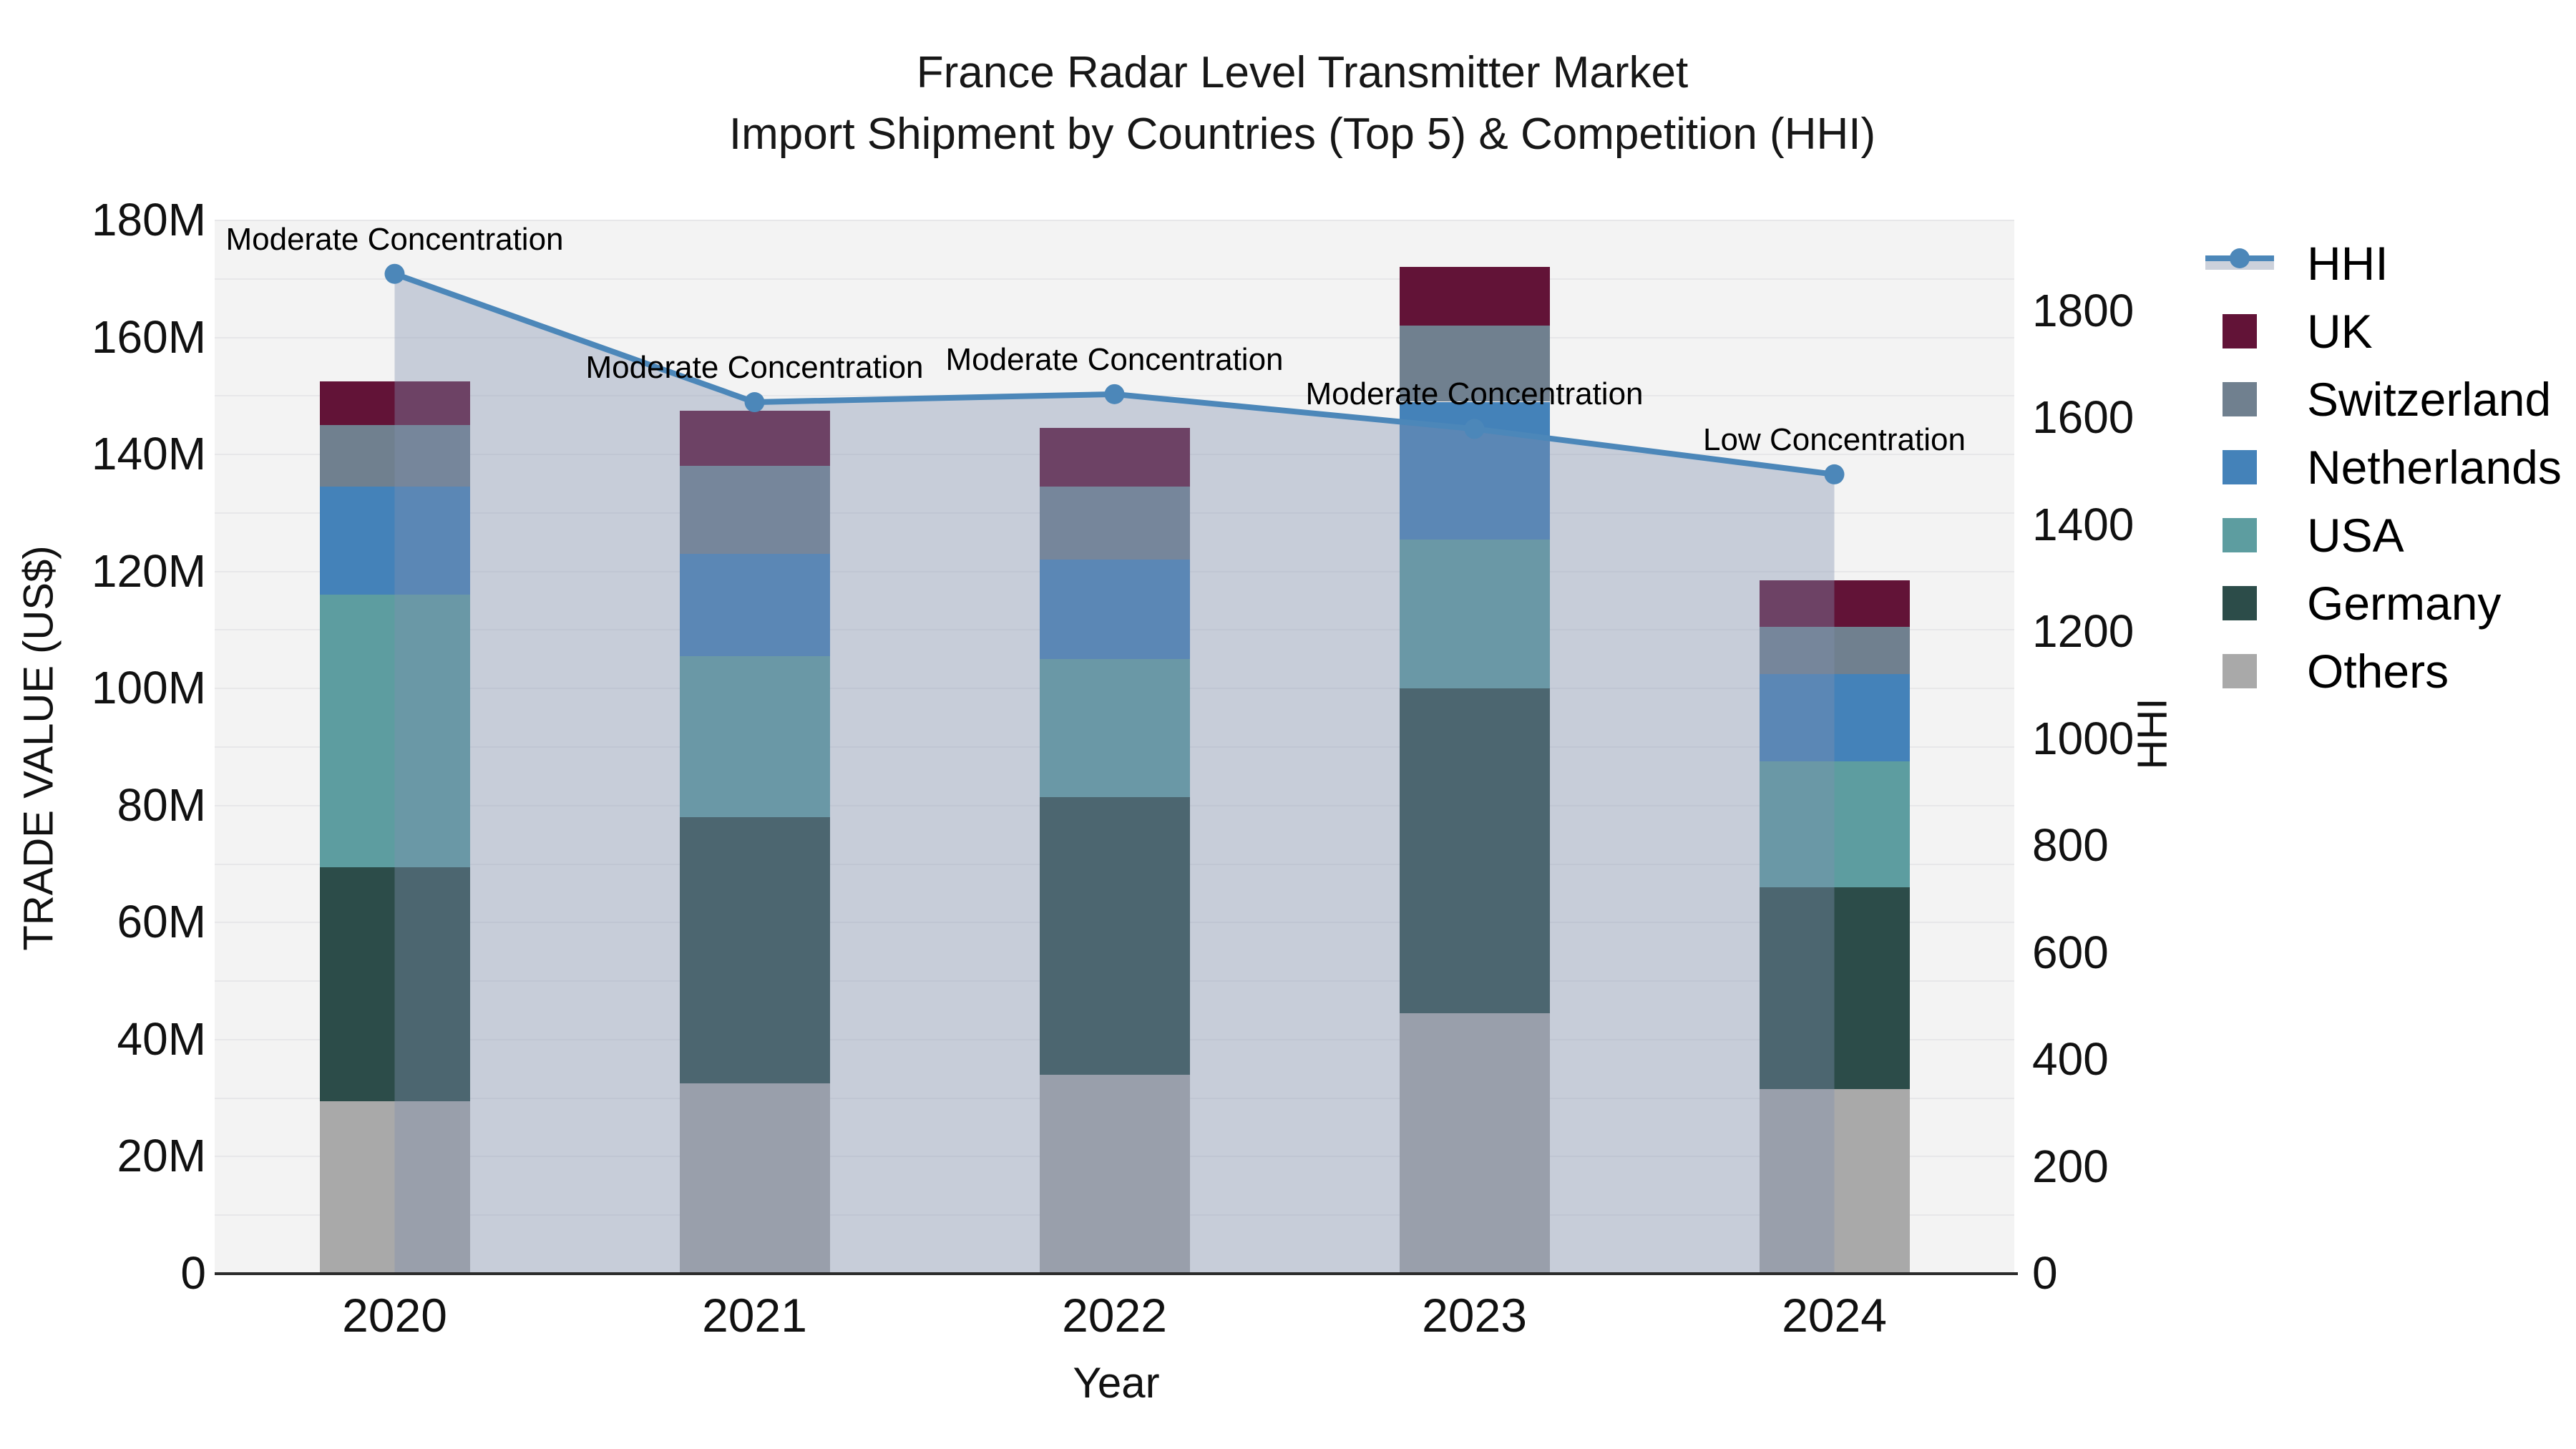 This screenshot has width=2576, height=1449. Describe the element at coordinates (754, 1315) in the screenshot. I see `x-tick-label-2021: 2021` at that location.